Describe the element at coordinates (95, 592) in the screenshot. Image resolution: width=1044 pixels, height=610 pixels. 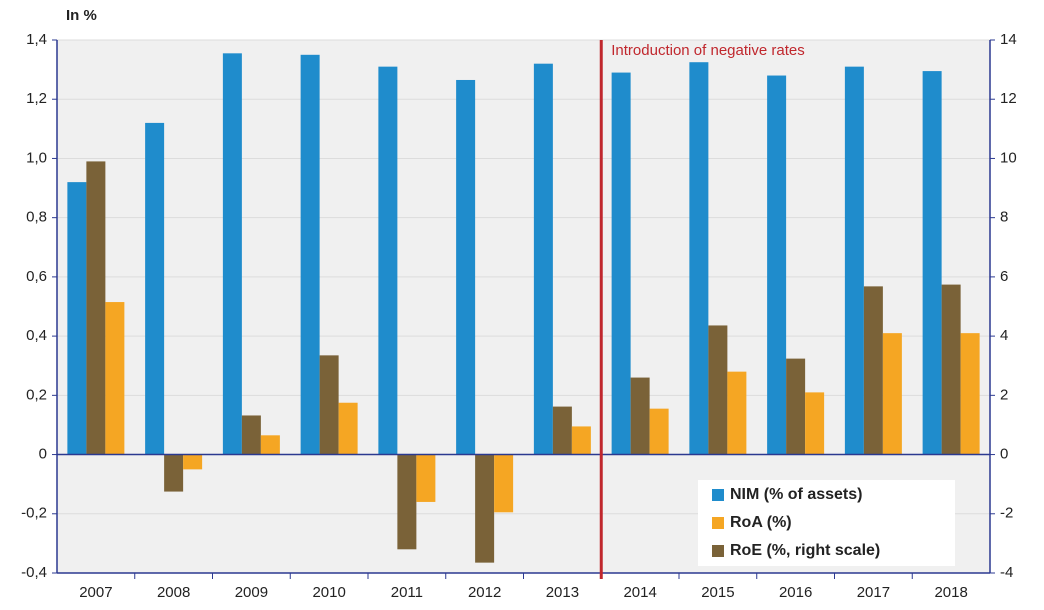
I see `x-tick-label: 2007` at that location.